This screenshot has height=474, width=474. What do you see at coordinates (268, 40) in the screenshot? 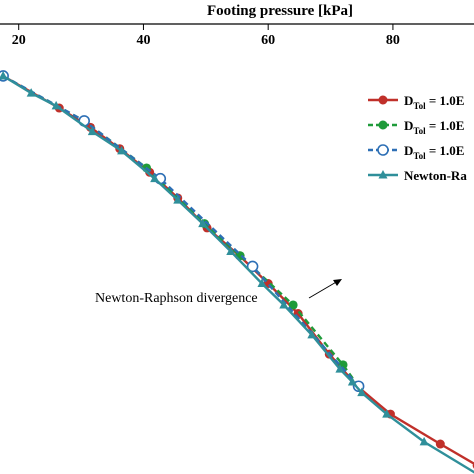
I see `x-tick-label: 60` at bounding box center [268, 40].